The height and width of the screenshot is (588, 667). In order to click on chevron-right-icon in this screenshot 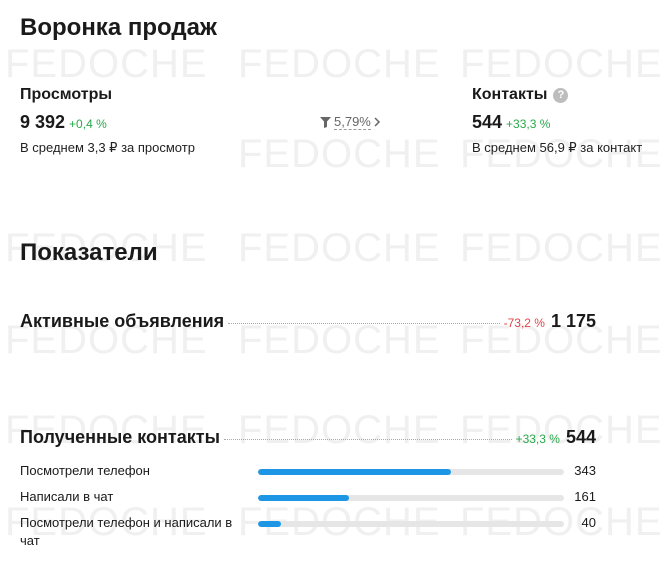, I will do `click(377, 122)`.